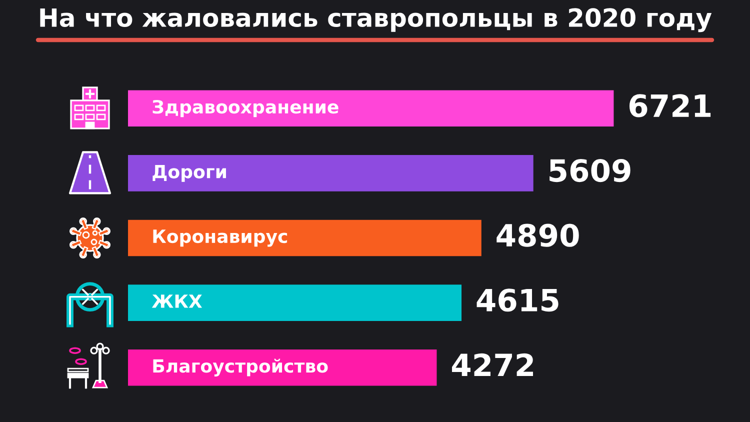 The image size is (750, 422). I want to click on data-label: 4615, so click(517, 300).